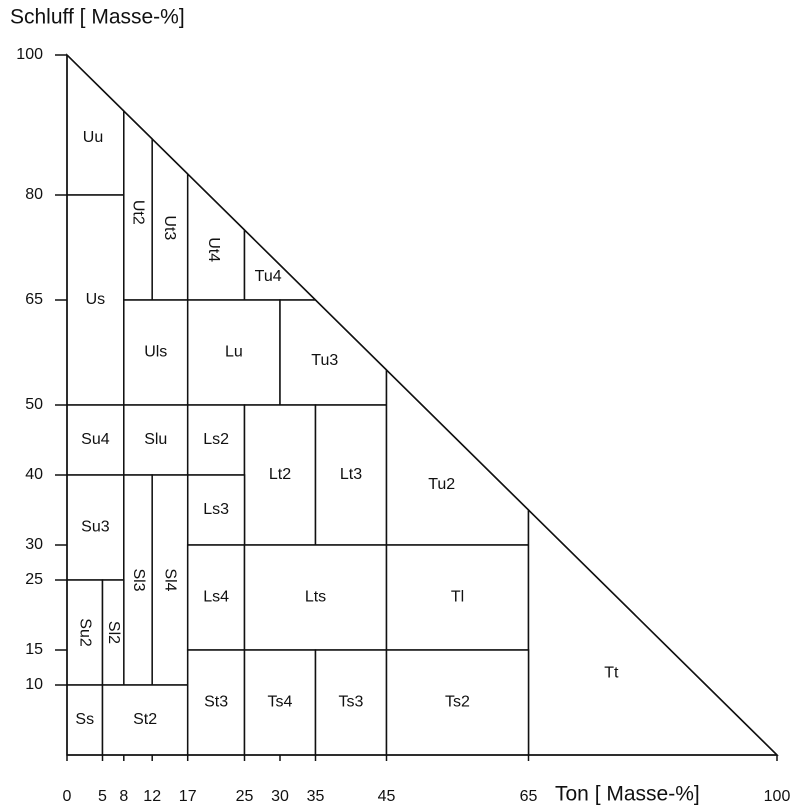 This screenshot has width=795, height=809. Describe the element at coordinates (67, 796) in the screenshot. I see `x-tick-label: 0` at that location.